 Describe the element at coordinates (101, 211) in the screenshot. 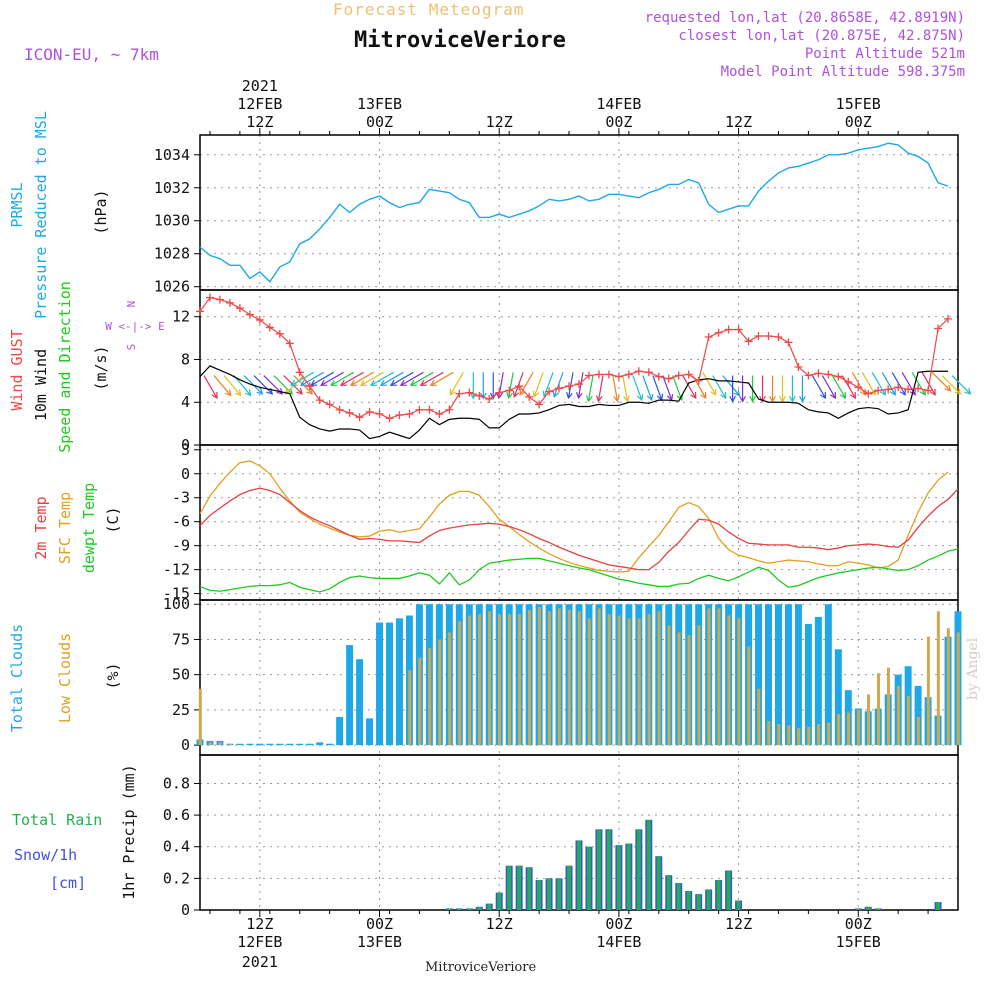

I see `pressure-unit-label: (hPa)` at that location.